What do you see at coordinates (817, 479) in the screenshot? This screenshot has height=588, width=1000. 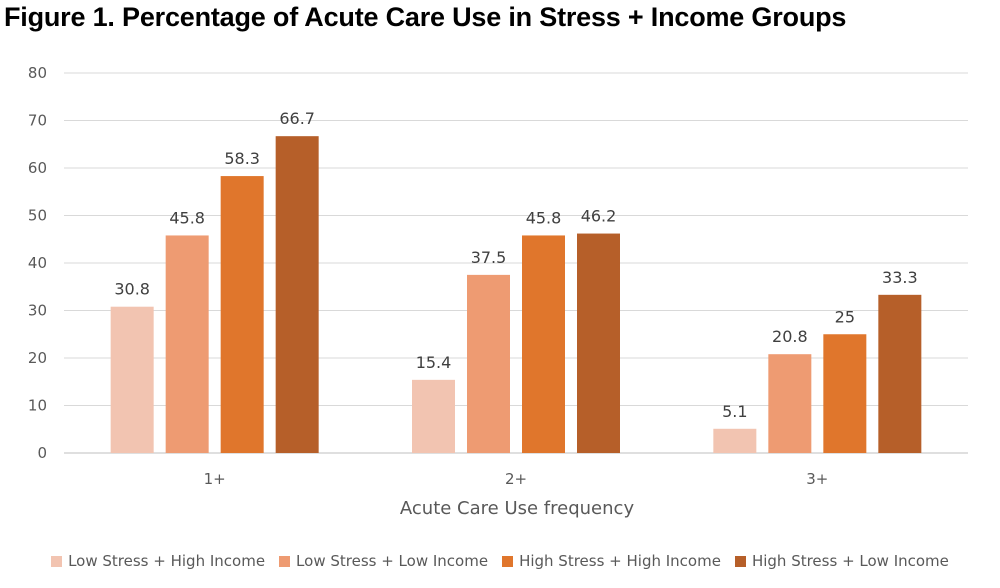 I see `x-tick-label: 3+` at bounding box center [817, 479].